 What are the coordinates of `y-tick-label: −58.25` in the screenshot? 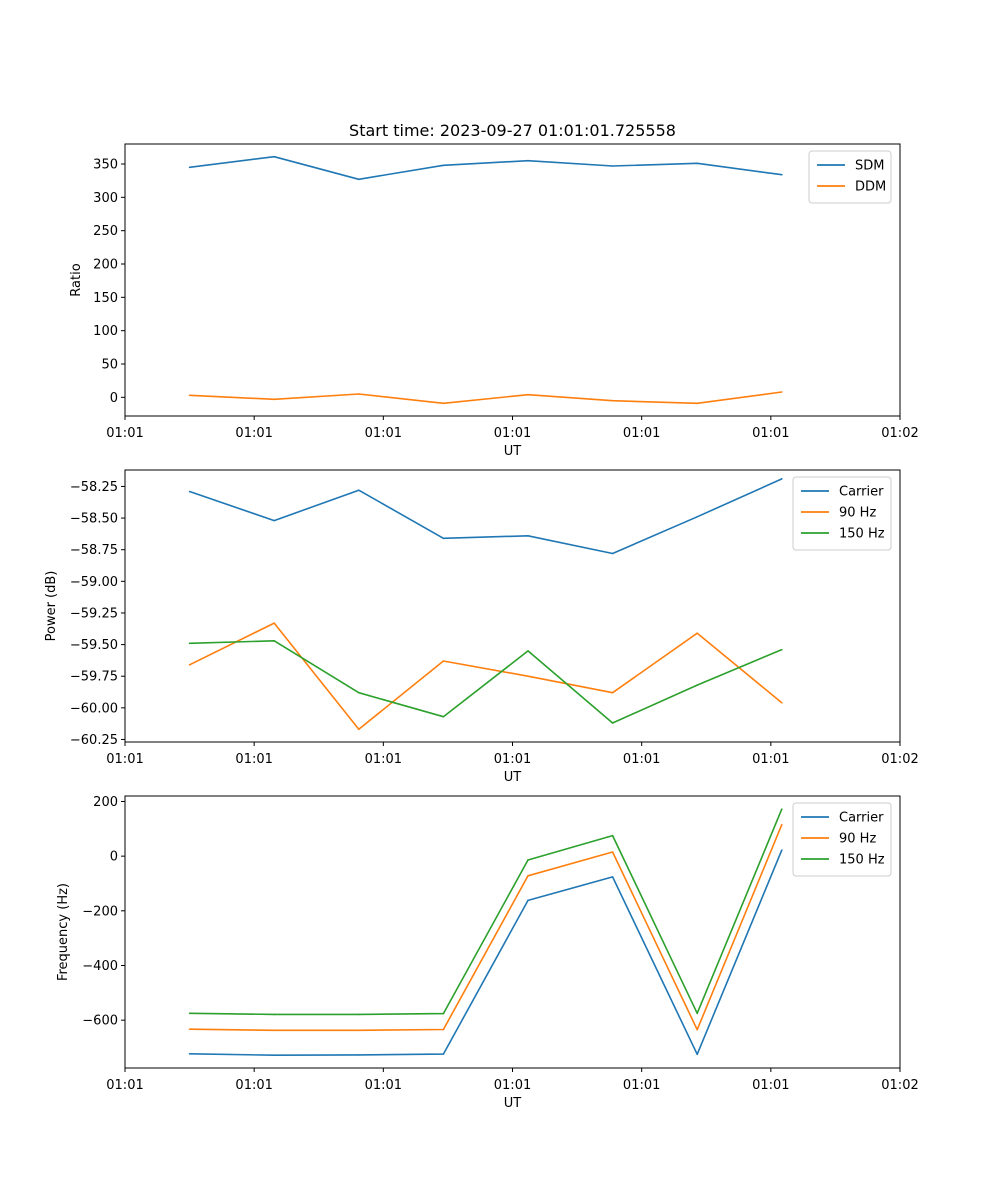 It's located at (94, 487).